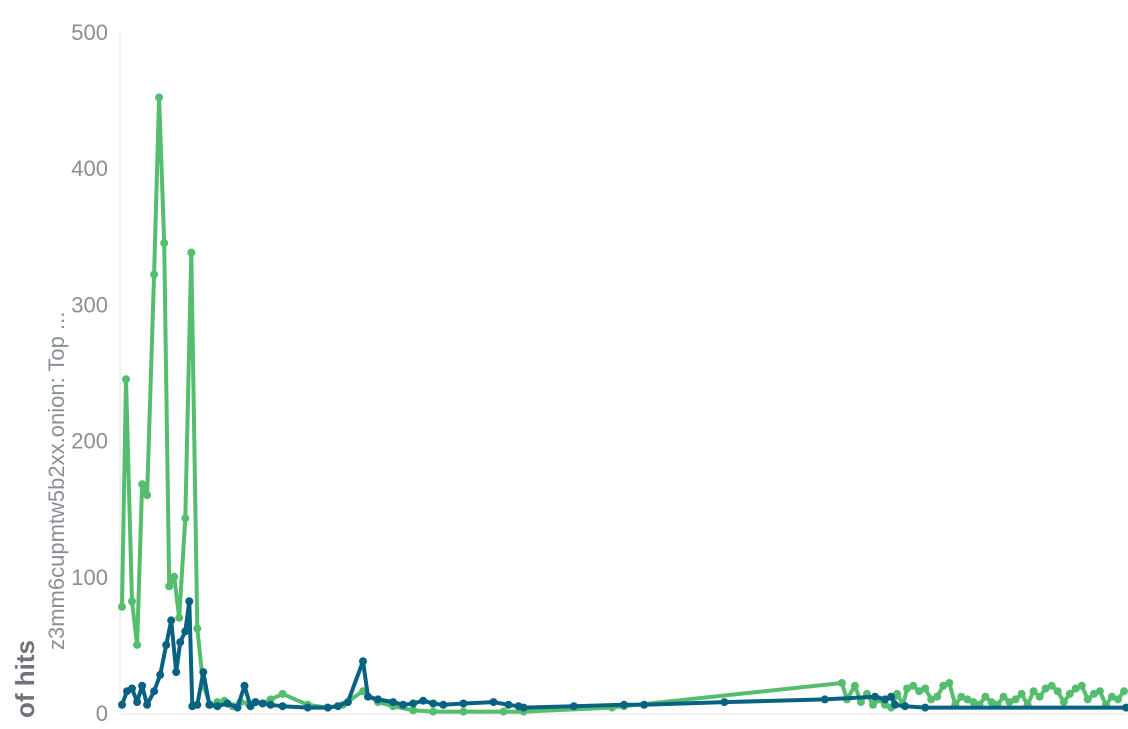 This screenshot has width=1128, height=729. Describe the element at coordinates (102, 713) in the screenshot. I see `y-tick-label: 0` at that location.